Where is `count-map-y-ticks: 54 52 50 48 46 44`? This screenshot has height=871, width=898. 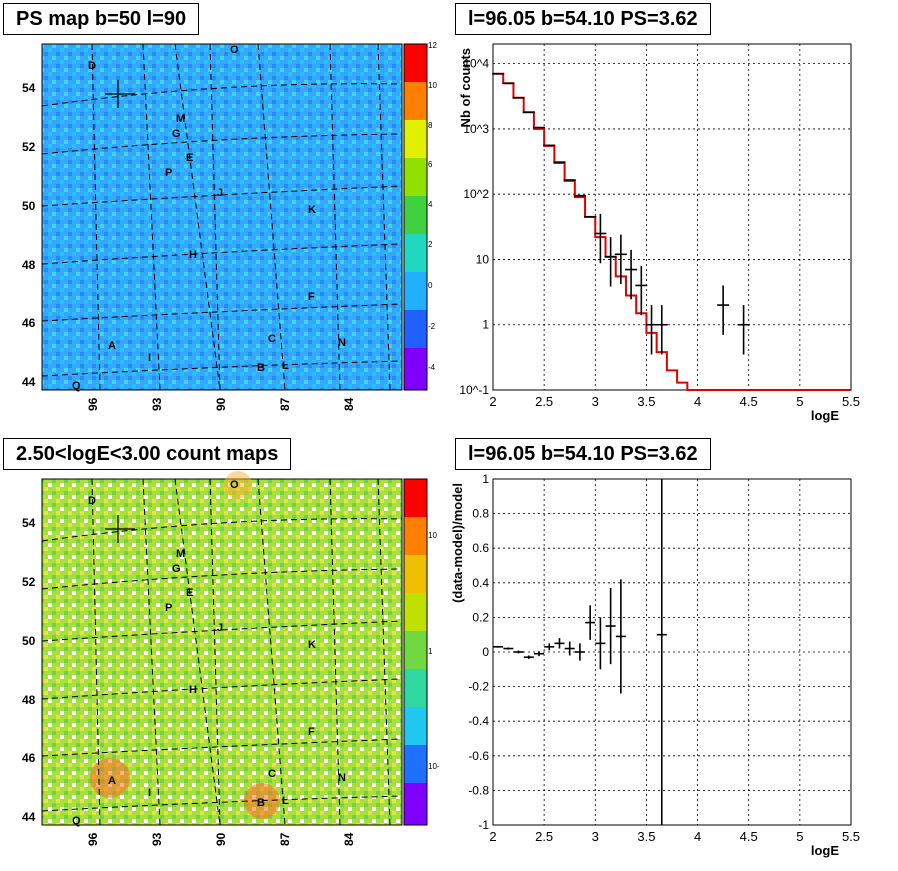
count-map-y-ticks: 54 52 50 48 46 44 is located at coordinates (29, 670).